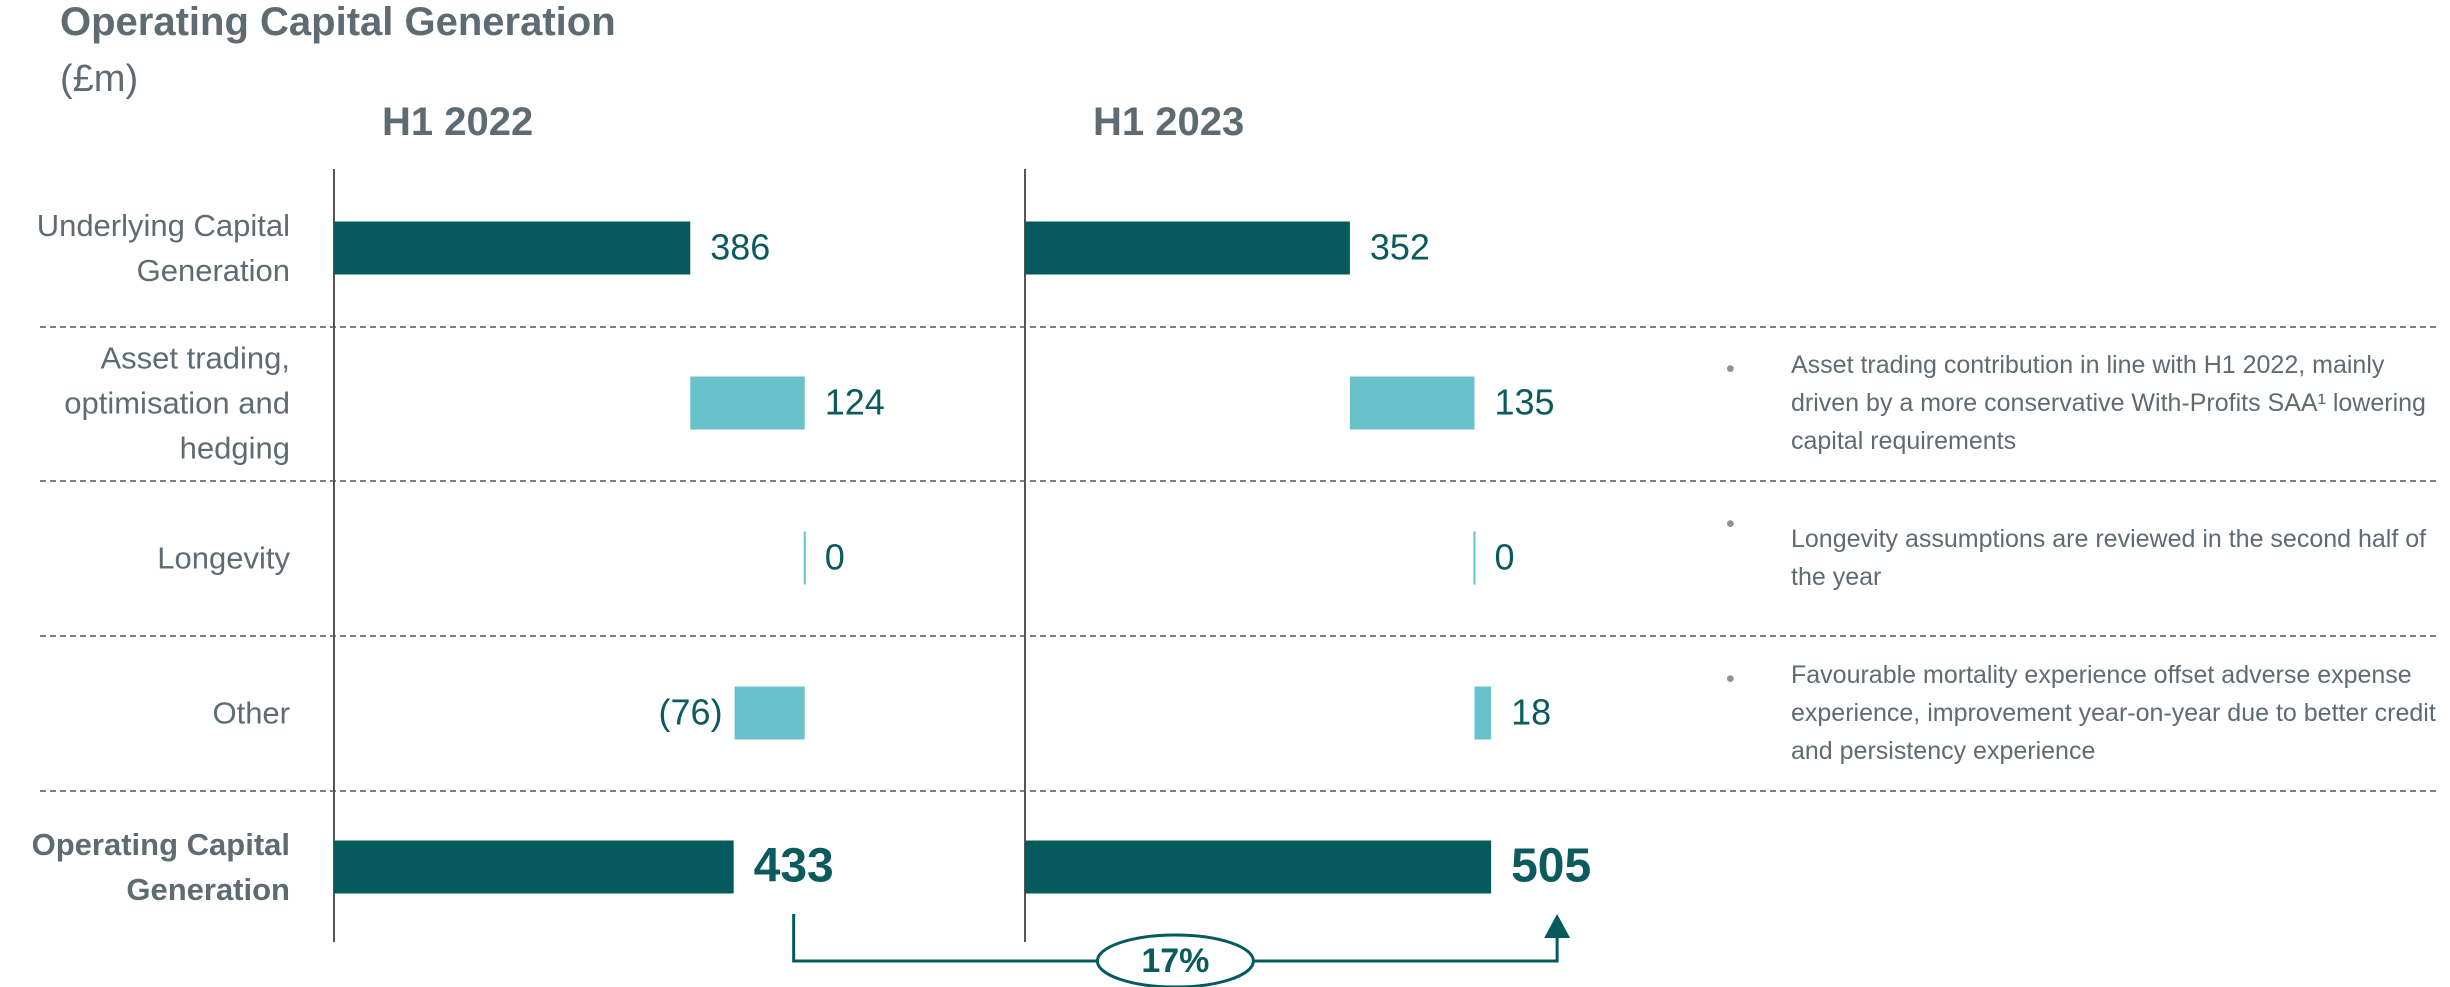 This screenshot has width=2450, height=987. Describe the element at coordinates (1169, 122) in the screenshot. I see `panel-header: H1 2023` at that location.